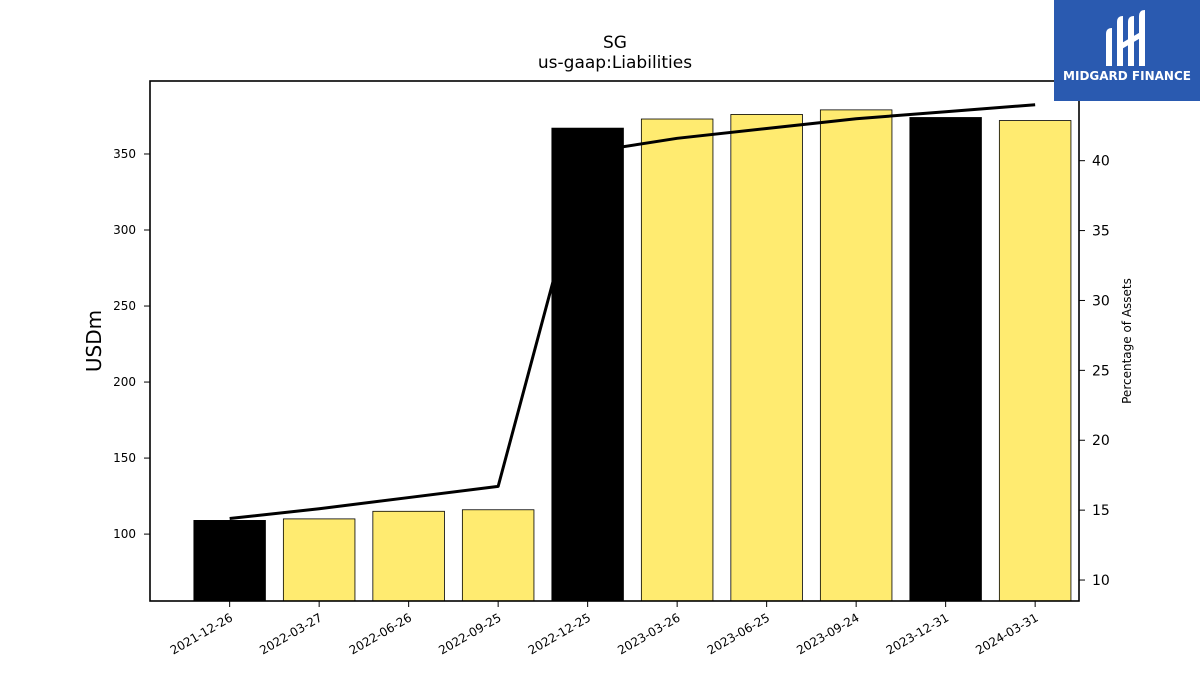 This screenshot has height=675, width=1200. I want to click on y-axis-left: 100 150 200 250 300 350, so click(131, 344).